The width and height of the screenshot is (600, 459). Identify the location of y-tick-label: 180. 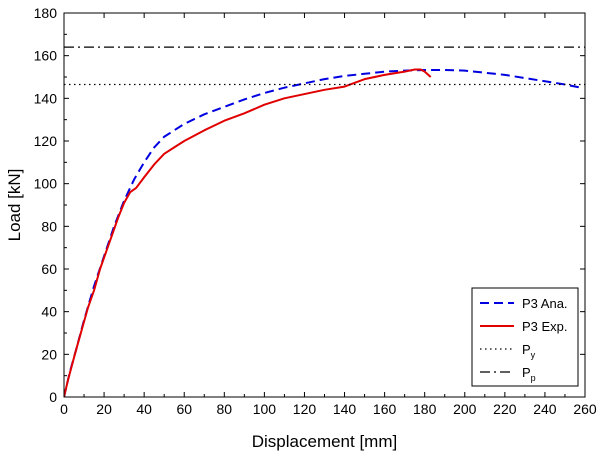
(46, 13).